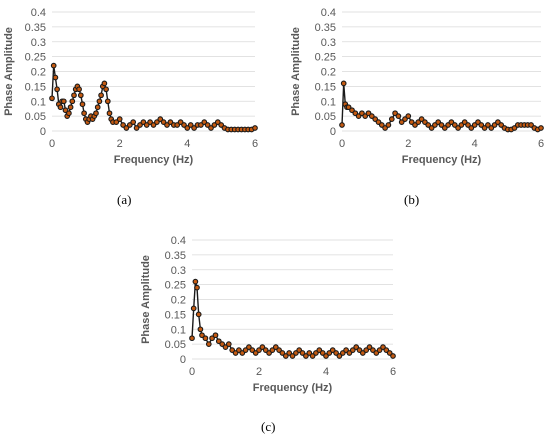 The height and width of the screenshot is (438, 550). Describe the element at coordinates (187, 144) in the screenshot. I see `x-tick-label: 4` at that location.